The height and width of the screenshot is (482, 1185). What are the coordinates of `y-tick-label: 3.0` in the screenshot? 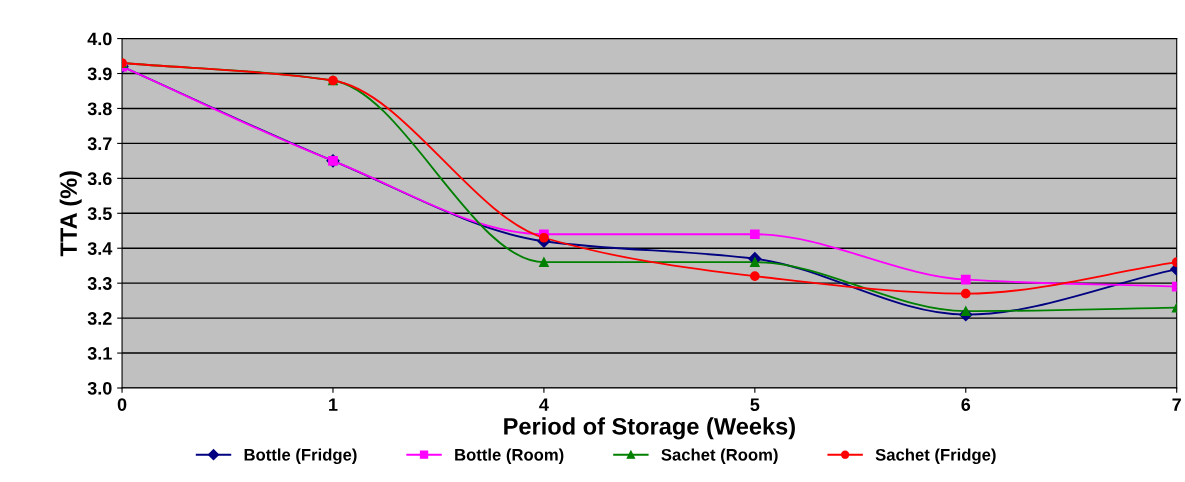 It's located at (99, 388).